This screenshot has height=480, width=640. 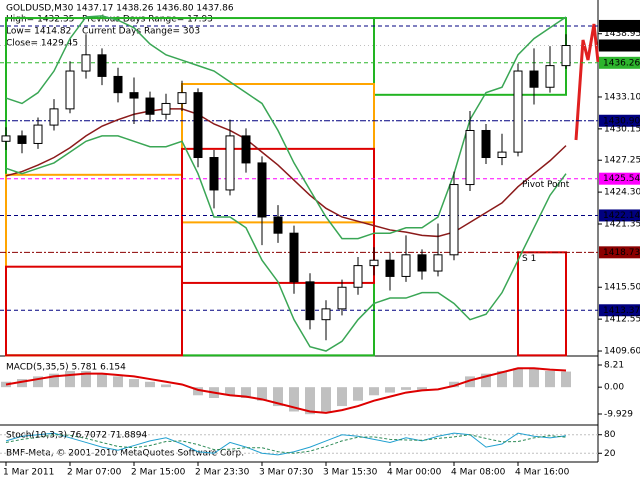 I want to click on panel-title: Stoch(10,3,3) 76.7072 71.8894, so click(x=76, y=436).